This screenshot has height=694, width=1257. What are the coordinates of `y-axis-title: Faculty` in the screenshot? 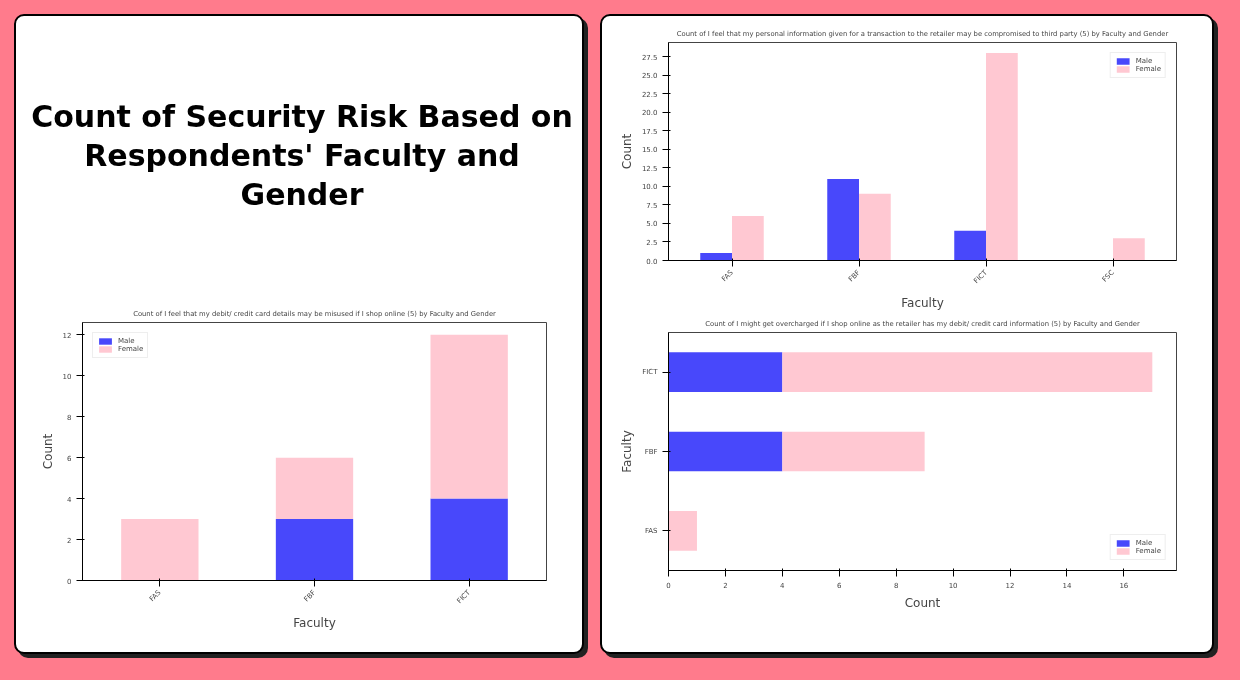 It's located at (627, 451).